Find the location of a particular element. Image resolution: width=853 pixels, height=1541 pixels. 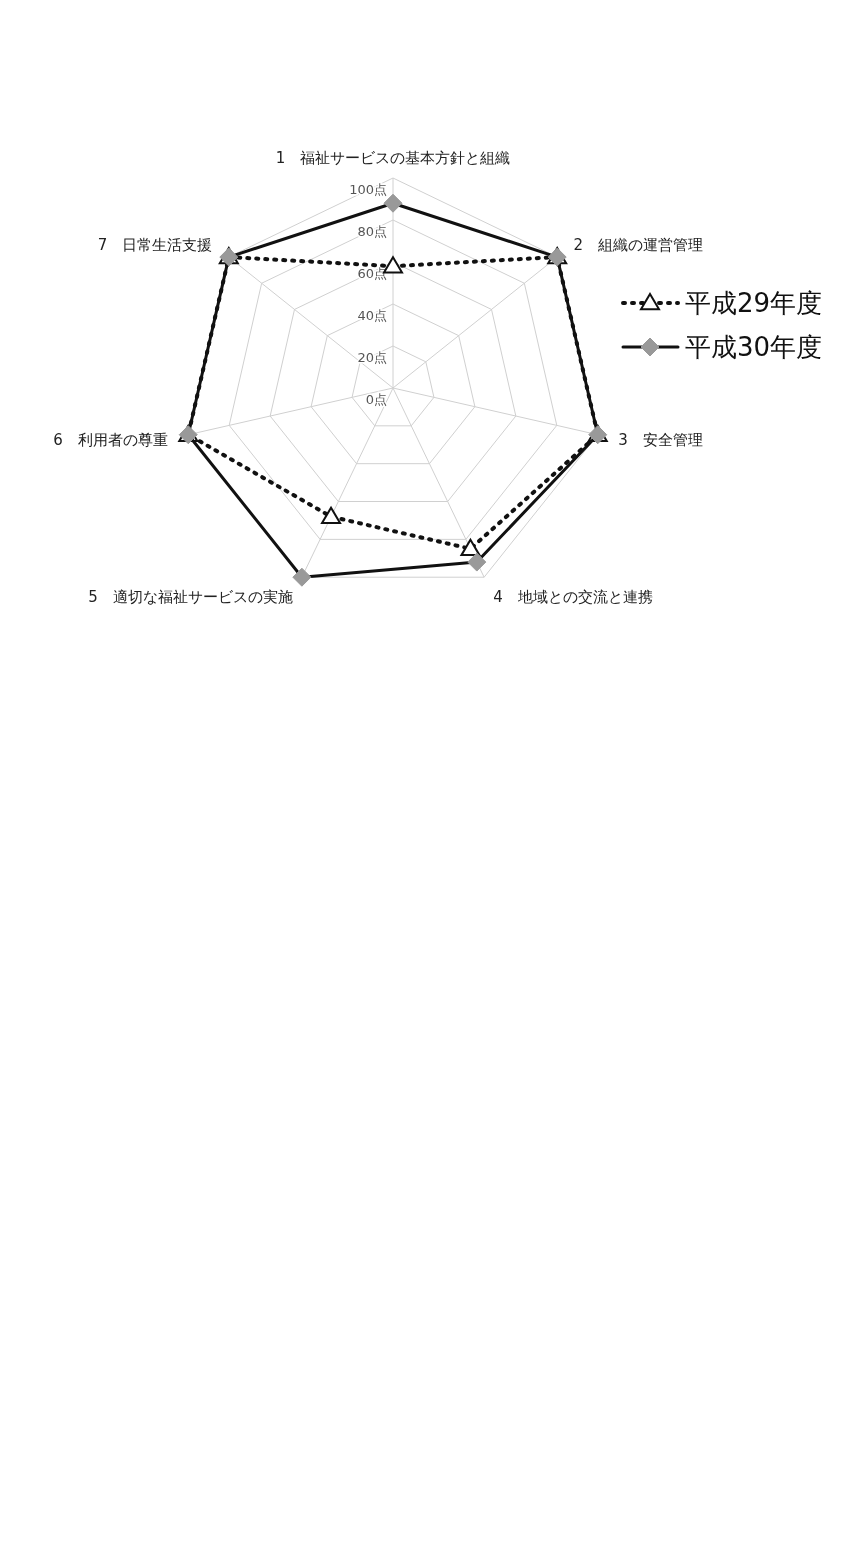

y-tick-label: 0点 is located at coordinates (376, 399).